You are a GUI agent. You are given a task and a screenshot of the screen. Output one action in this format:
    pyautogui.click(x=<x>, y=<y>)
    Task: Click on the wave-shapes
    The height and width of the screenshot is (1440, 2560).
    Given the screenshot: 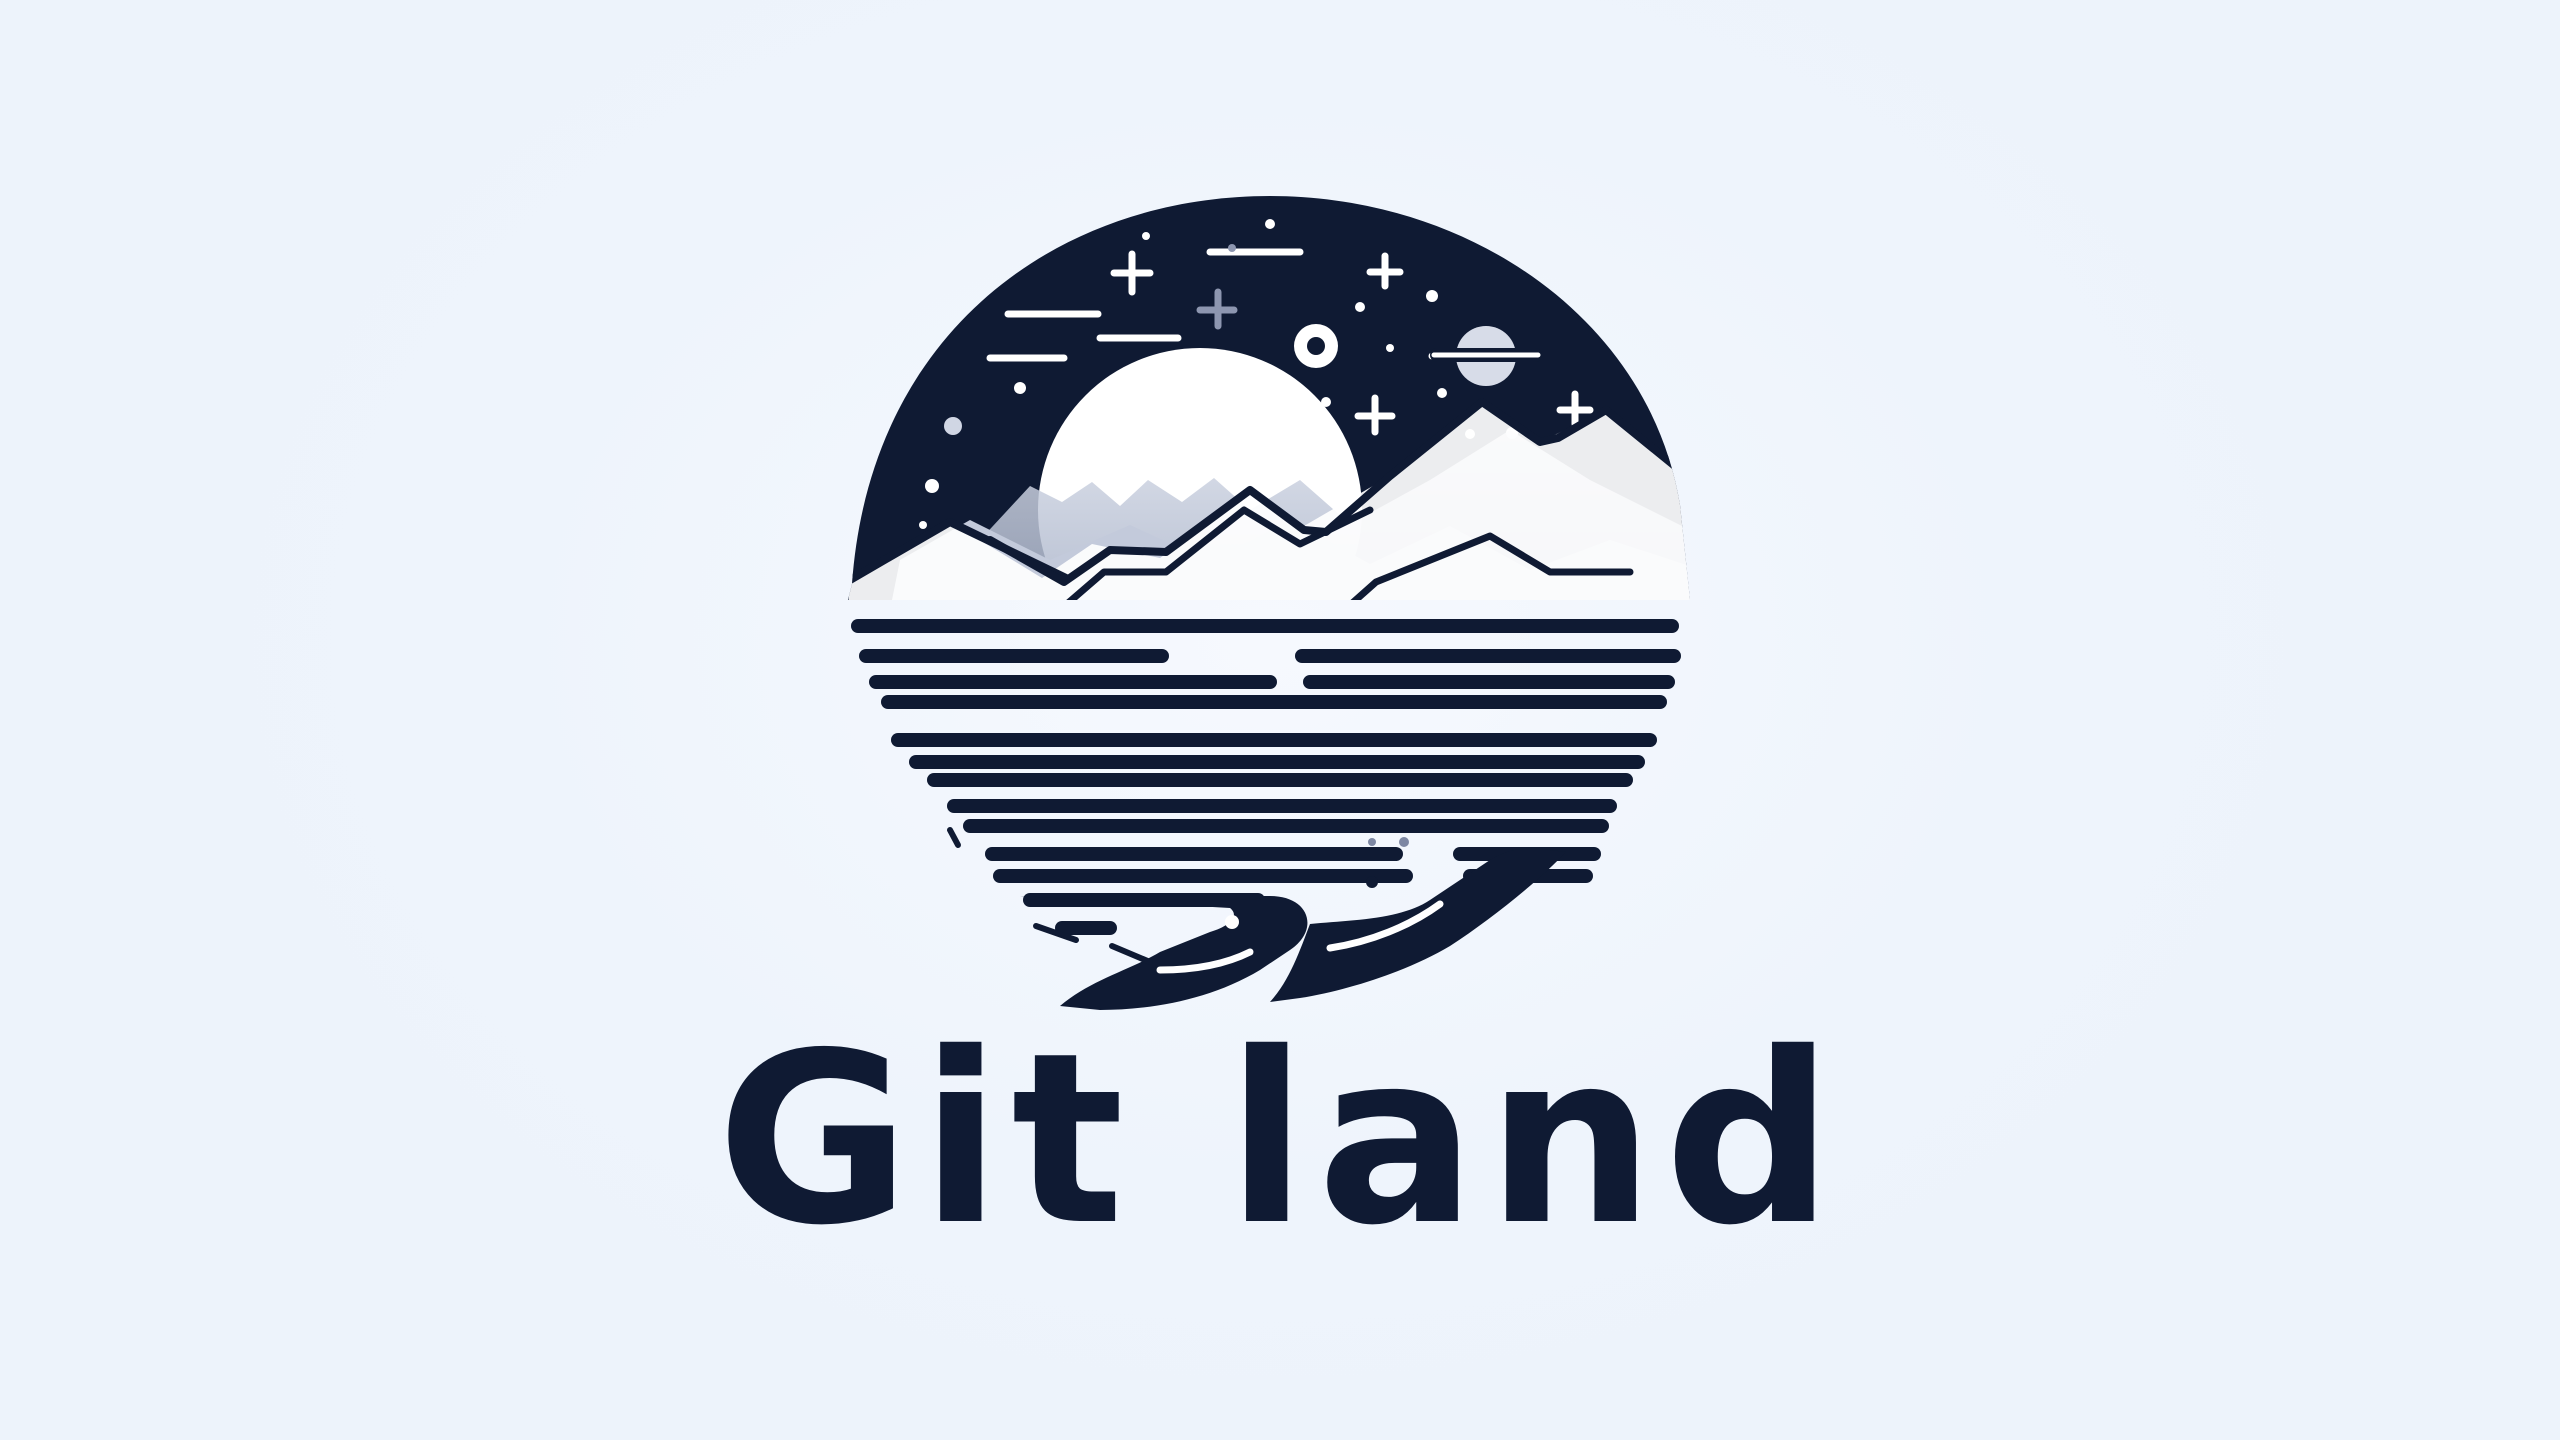 What is the action you would take?
    pyautogui.click(x=1256, y=918)
    